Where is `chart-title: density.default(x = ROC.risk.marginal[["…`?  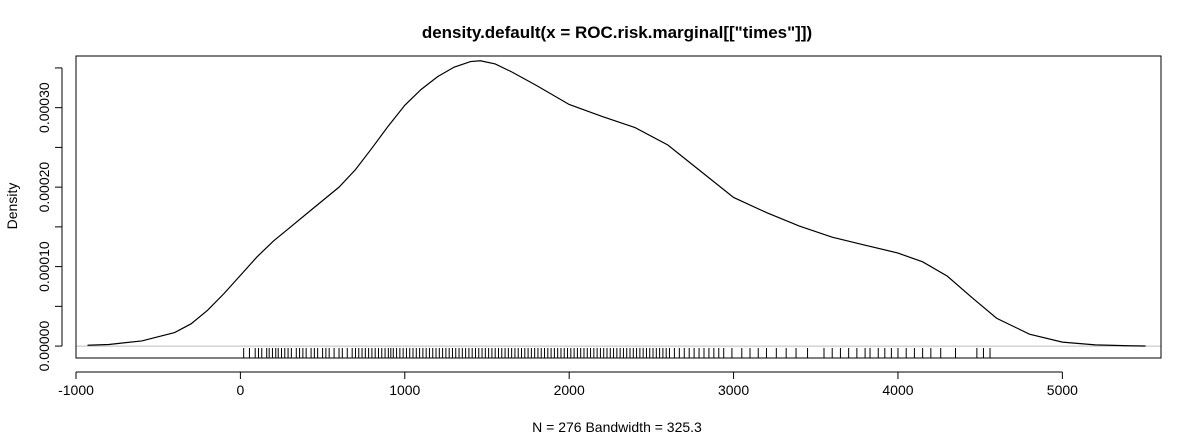
chart-title: density.default(x = ROC.risk.marginal[["… is located at coordinates (617, 32).